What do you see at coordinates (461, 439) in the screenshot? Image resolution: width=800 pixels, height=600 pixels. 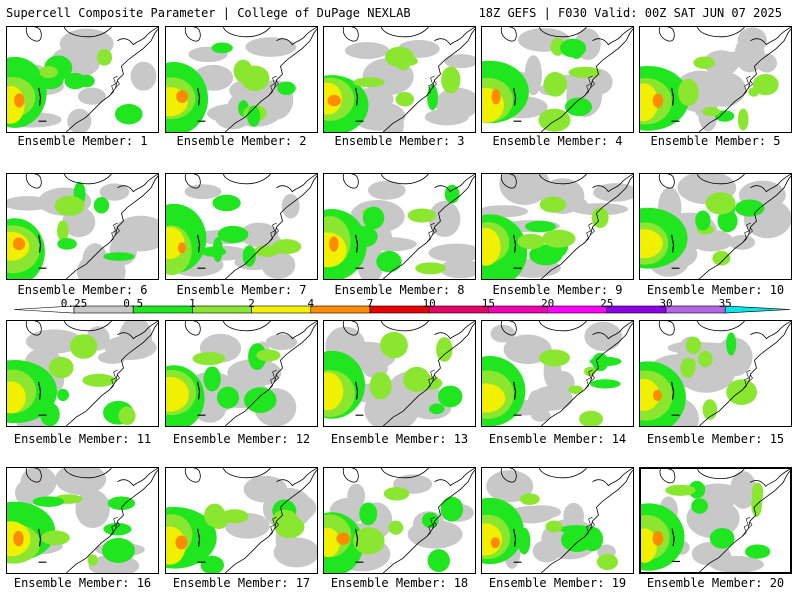 I see `member-number: 13` at bounding box center [461, 439].